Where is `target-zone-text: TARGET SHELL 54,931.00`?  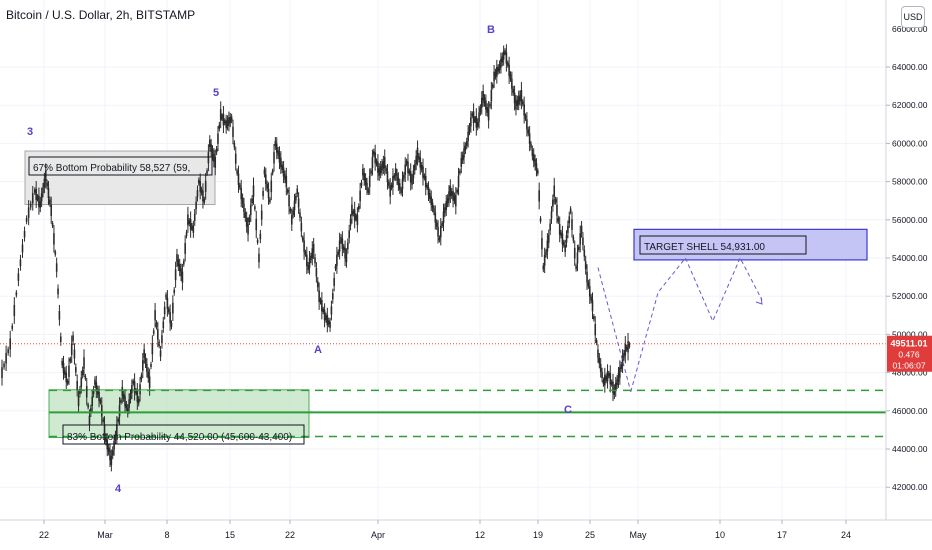 target-zone-text: TARGET SHELL 54,931.00 is located at coordinates (704, 247).